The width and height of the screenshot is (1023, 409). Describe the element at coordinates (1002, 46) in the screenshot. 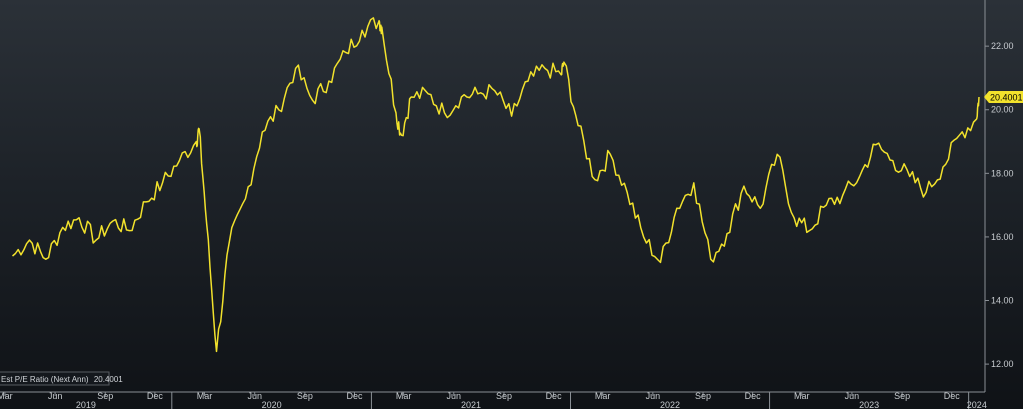

I see `y-tick-label: 22.00` at that location.